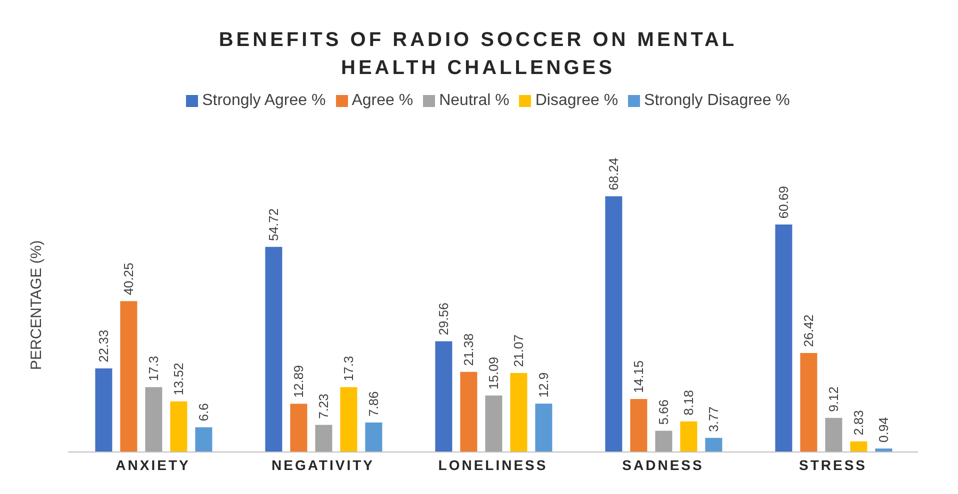  Describe the element at coordinates (298, 381) in the screenshot. I see `data-label: 12.89` at that location.